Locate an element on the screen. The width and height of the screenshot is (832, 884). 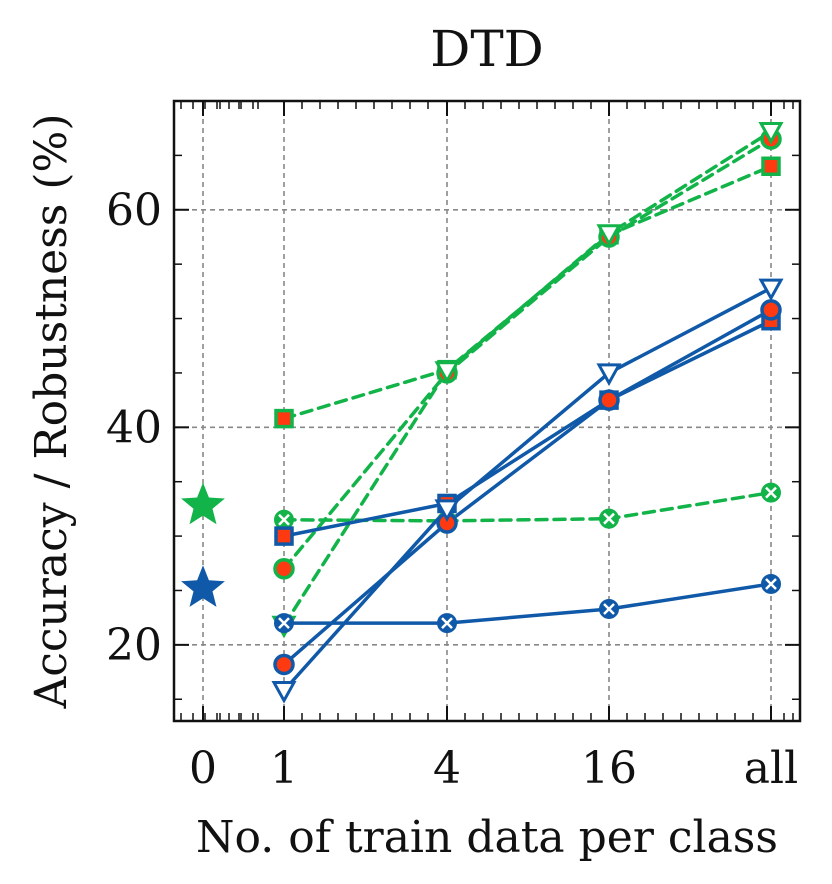
y-tick-label: 40 is located at coordinates (134, 427).